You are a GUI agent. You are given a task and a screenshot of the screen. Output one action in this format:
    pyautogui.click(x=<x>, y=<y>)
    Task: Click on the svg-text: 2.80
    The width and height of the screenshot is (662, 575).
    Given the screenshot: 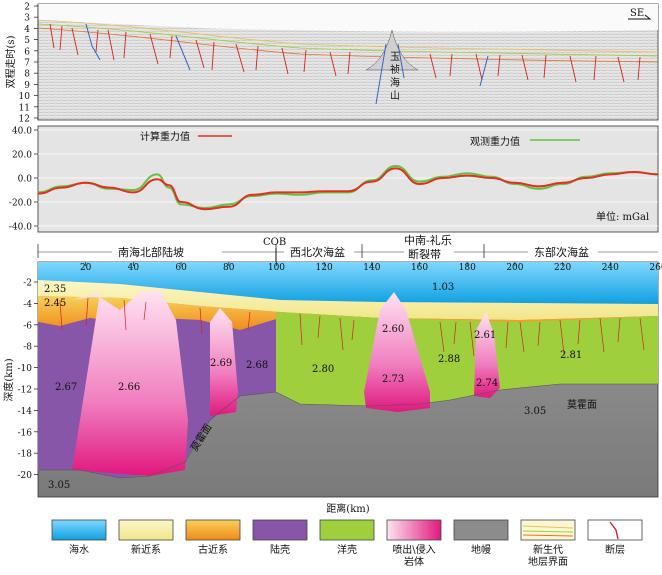 What is the action you would take?
    pyautogui.click(x=323, y=369)
    